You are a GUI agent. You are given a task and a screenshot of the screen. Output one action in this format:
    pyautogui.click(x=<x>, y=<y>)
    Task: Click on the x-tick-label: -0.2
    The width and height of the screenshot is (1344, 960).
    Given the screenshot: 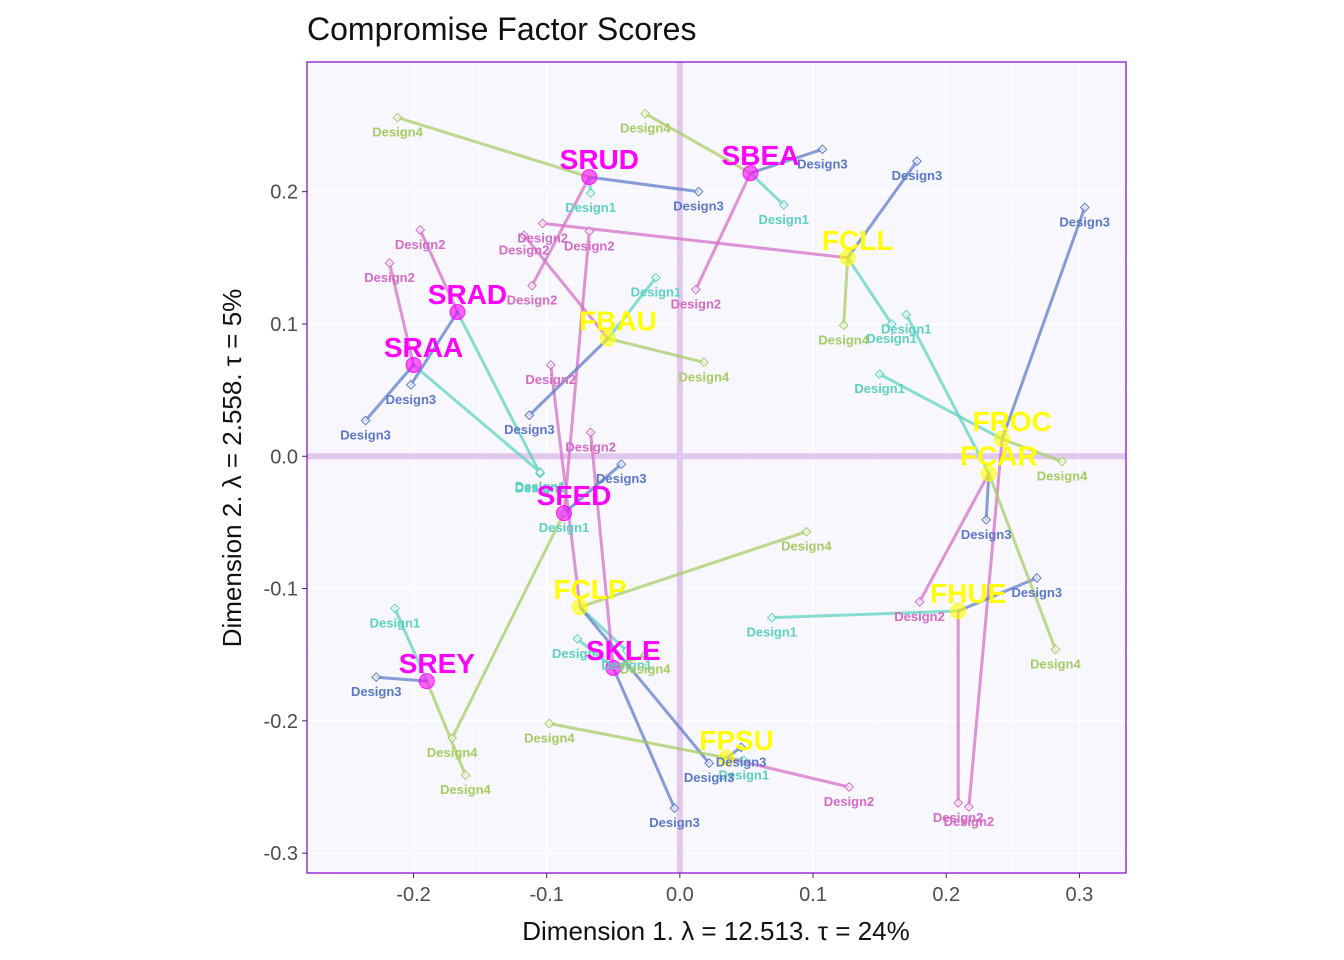 What is the action you would take?
    pyautogui.click(x=413, y=895)
    